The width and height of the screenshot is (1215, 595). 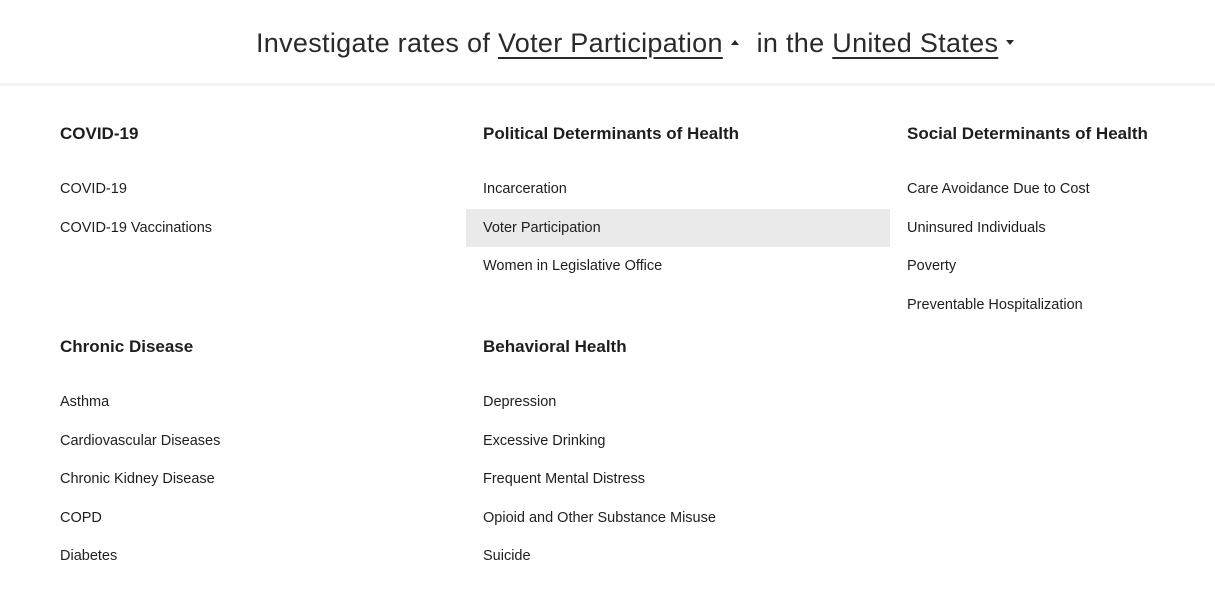 I want to click on group-title: COVID-19, so click(x=99, y=133).